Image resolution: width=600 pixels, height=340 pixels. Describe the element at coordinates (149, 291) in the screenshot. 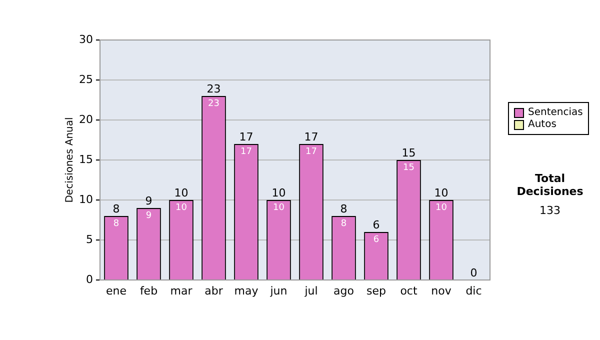

I see `x-tick-label: feb` at that location.